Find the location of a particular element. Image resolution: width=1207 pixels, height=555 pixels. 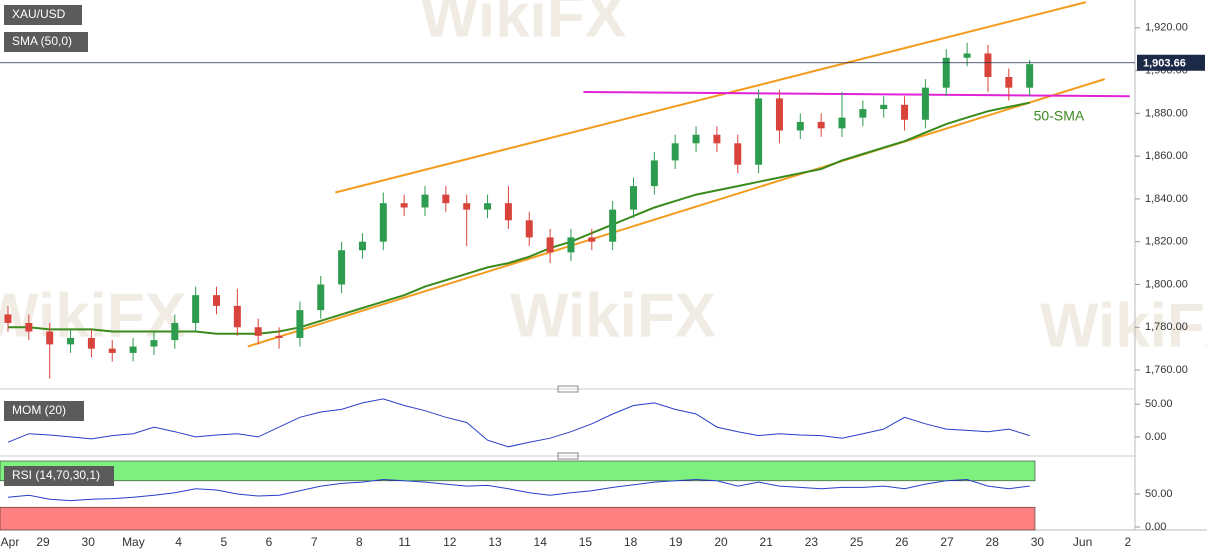

y-tick-label: 1,760.00 is located at coordinates (1166, 370).